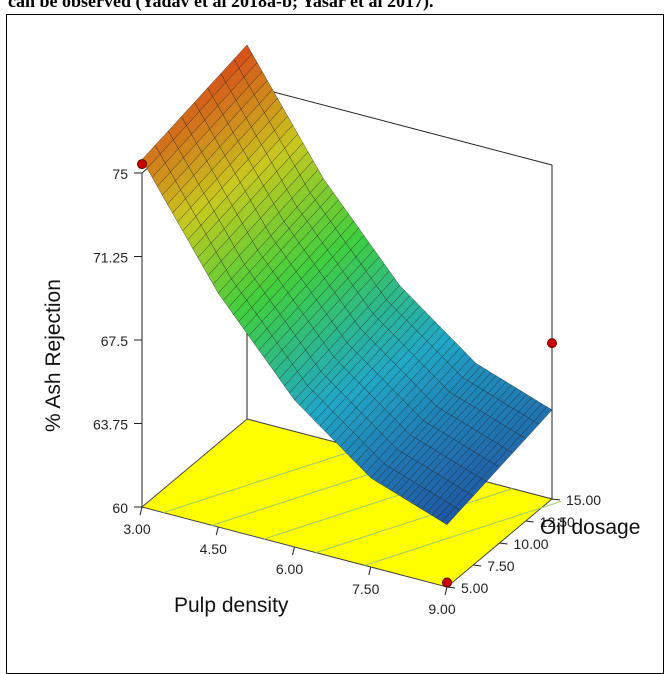 This screenshot has height=674, width=671. I want to click on z-tick-label: 71.25, so click(110, 258).